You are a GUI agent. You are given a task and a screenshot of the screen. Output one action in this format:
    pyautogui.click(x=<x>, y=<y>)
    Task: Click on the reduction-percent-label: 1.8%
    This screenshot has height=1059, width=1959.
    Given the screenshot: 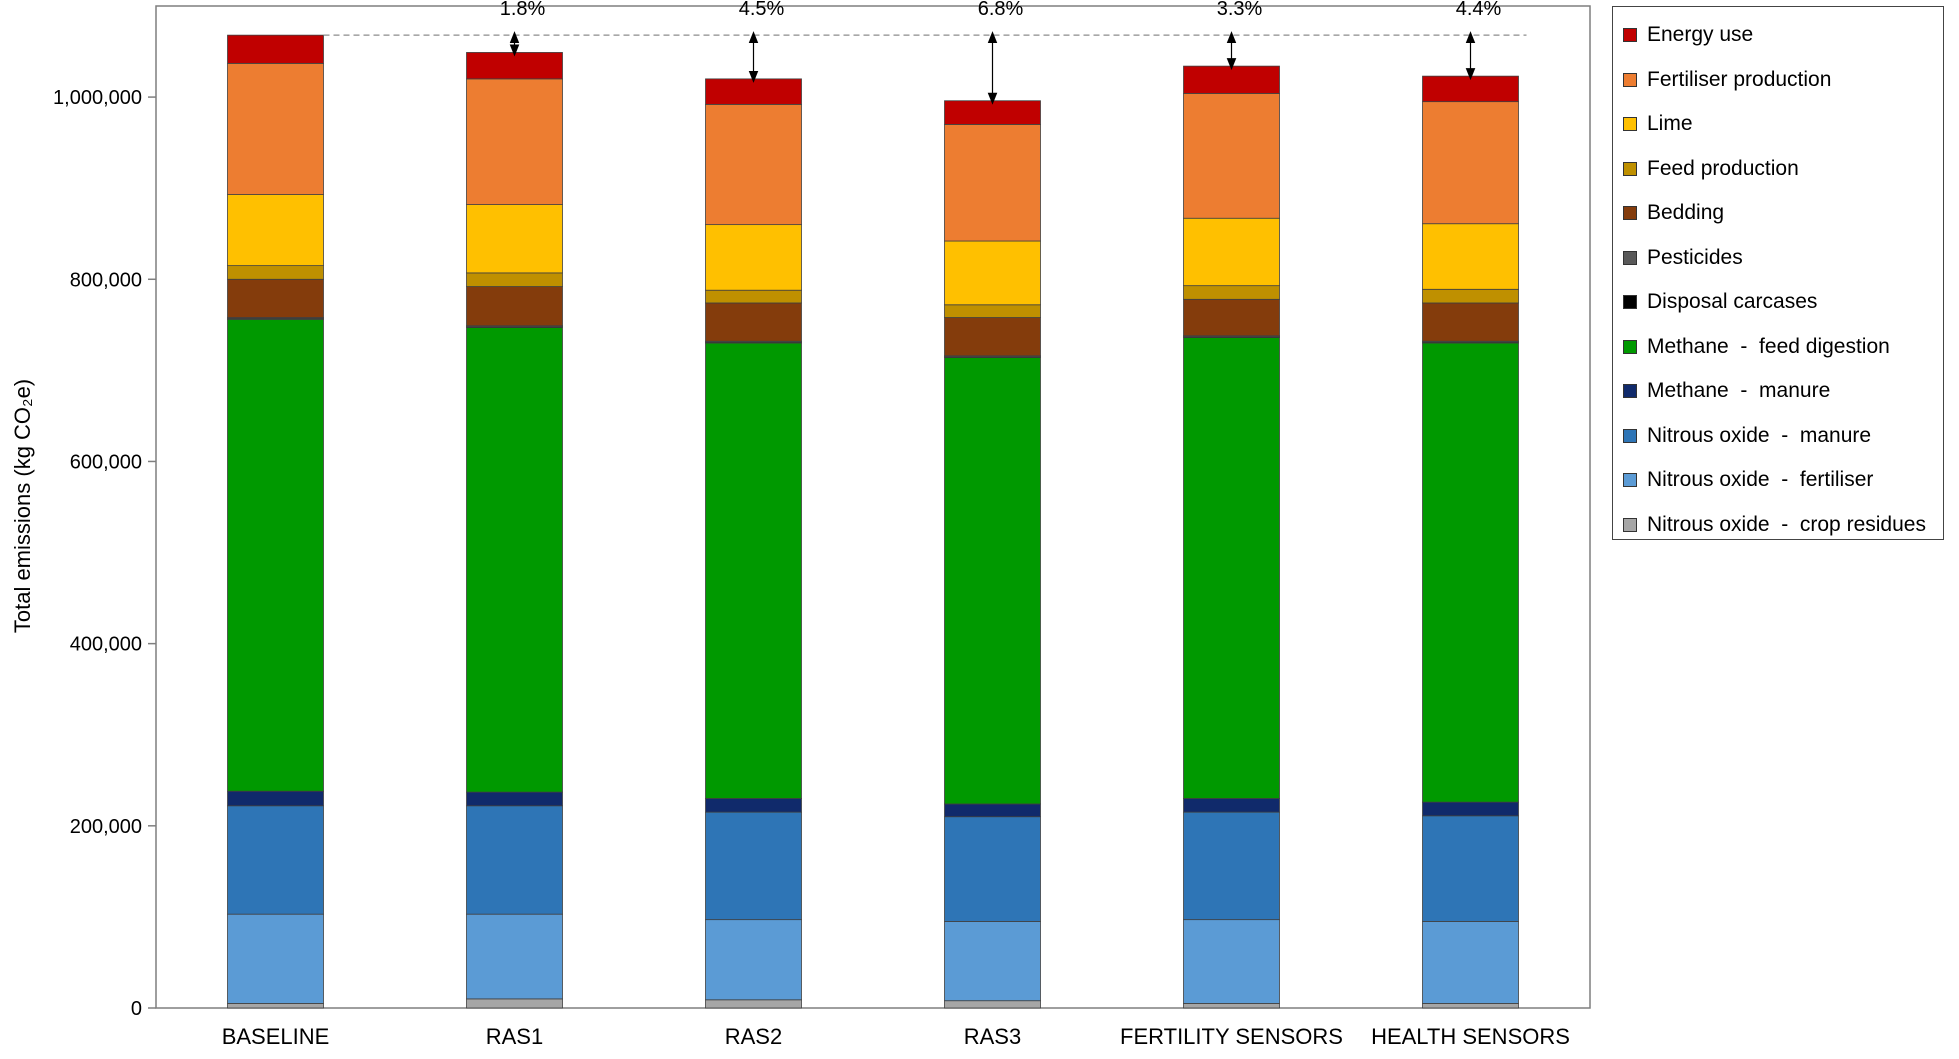 What is the action you would take?
    pyautogui.click(x=523, y=10)
    